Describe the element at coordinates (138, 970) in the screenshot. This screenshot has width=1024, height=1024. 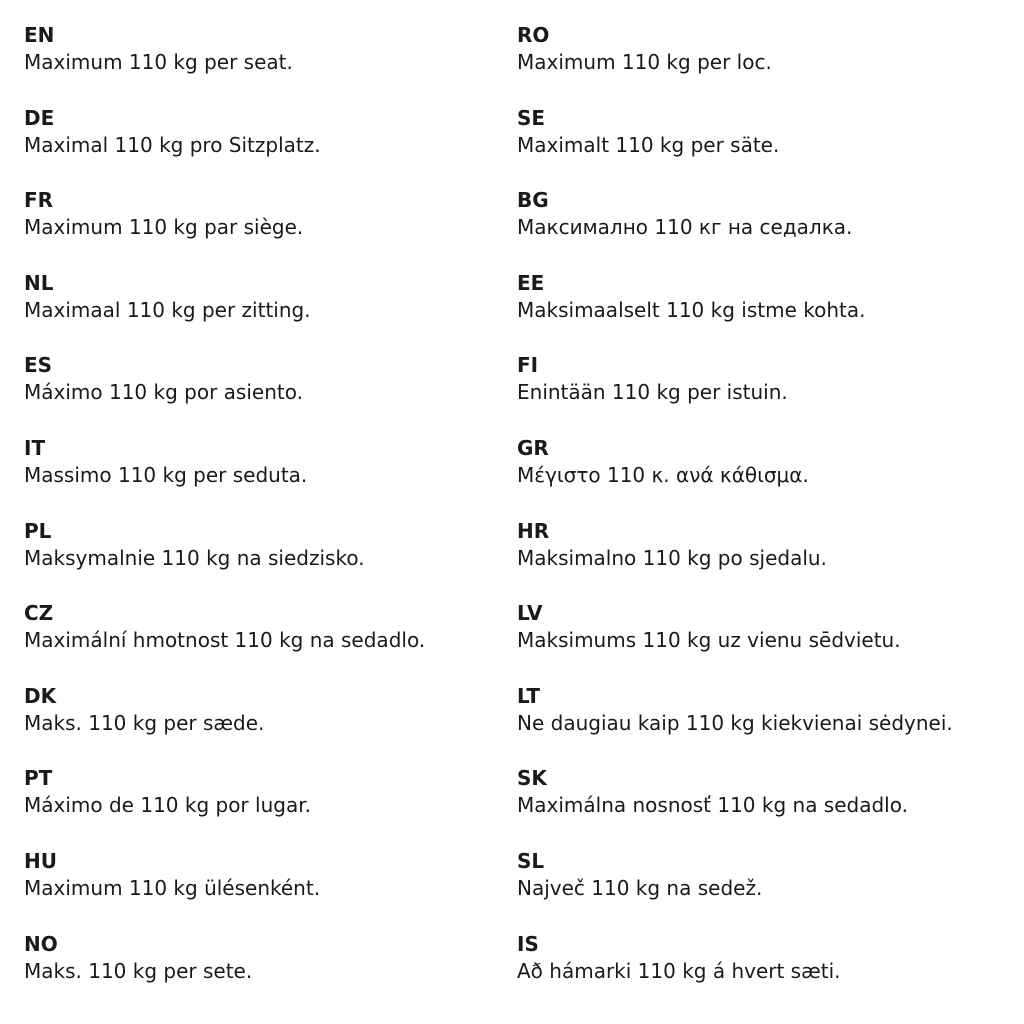
I see `weight-limit-text: Maks. 110 kg per sete.` at that location.